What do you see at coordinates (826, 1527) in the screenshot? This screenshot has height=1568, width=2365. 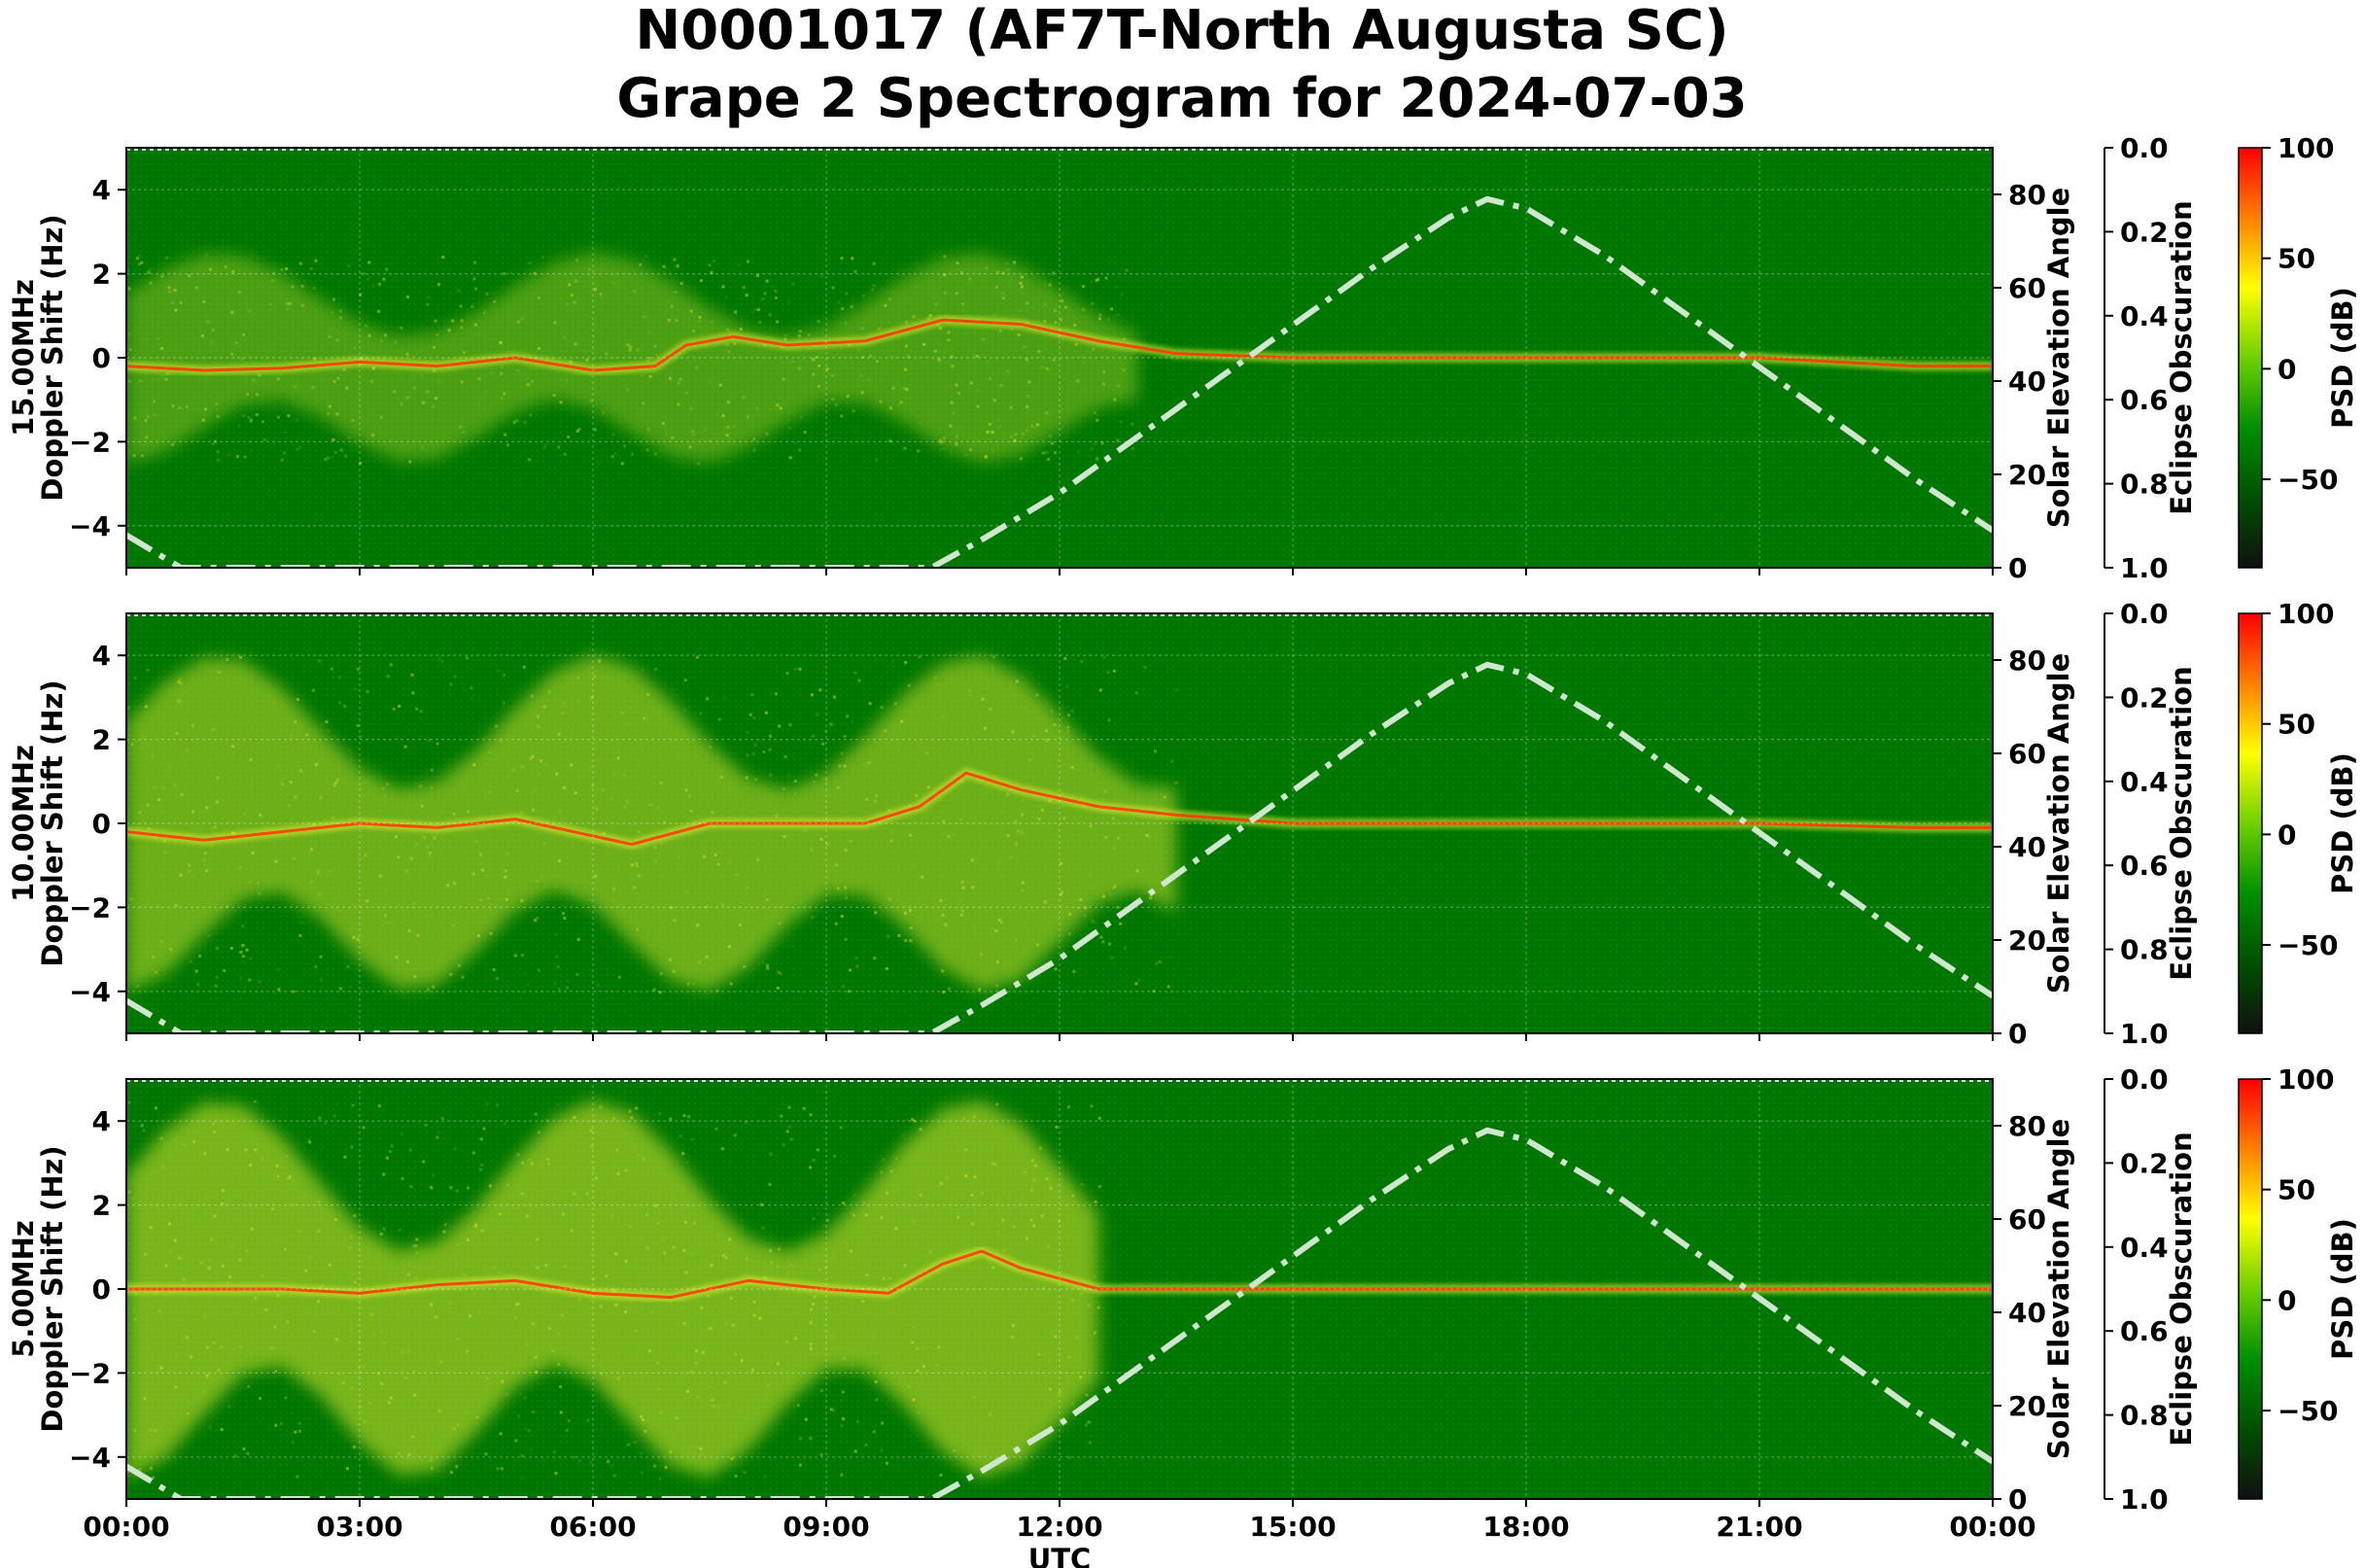 I see `utc-tick-label: 09:00` at bounding box center [826, 1527].